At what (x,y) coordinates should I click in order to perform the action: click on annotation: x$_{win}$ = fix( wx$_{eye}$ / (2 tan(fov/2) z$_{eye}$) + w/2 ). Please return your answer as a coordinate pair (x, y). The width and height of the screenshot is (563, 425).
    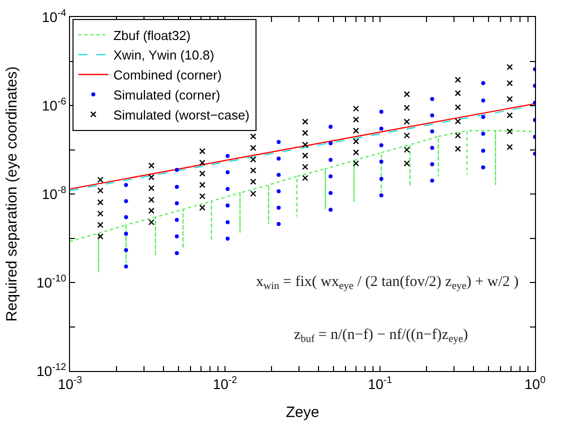
    Looking at the image, I should click on (387, 283).